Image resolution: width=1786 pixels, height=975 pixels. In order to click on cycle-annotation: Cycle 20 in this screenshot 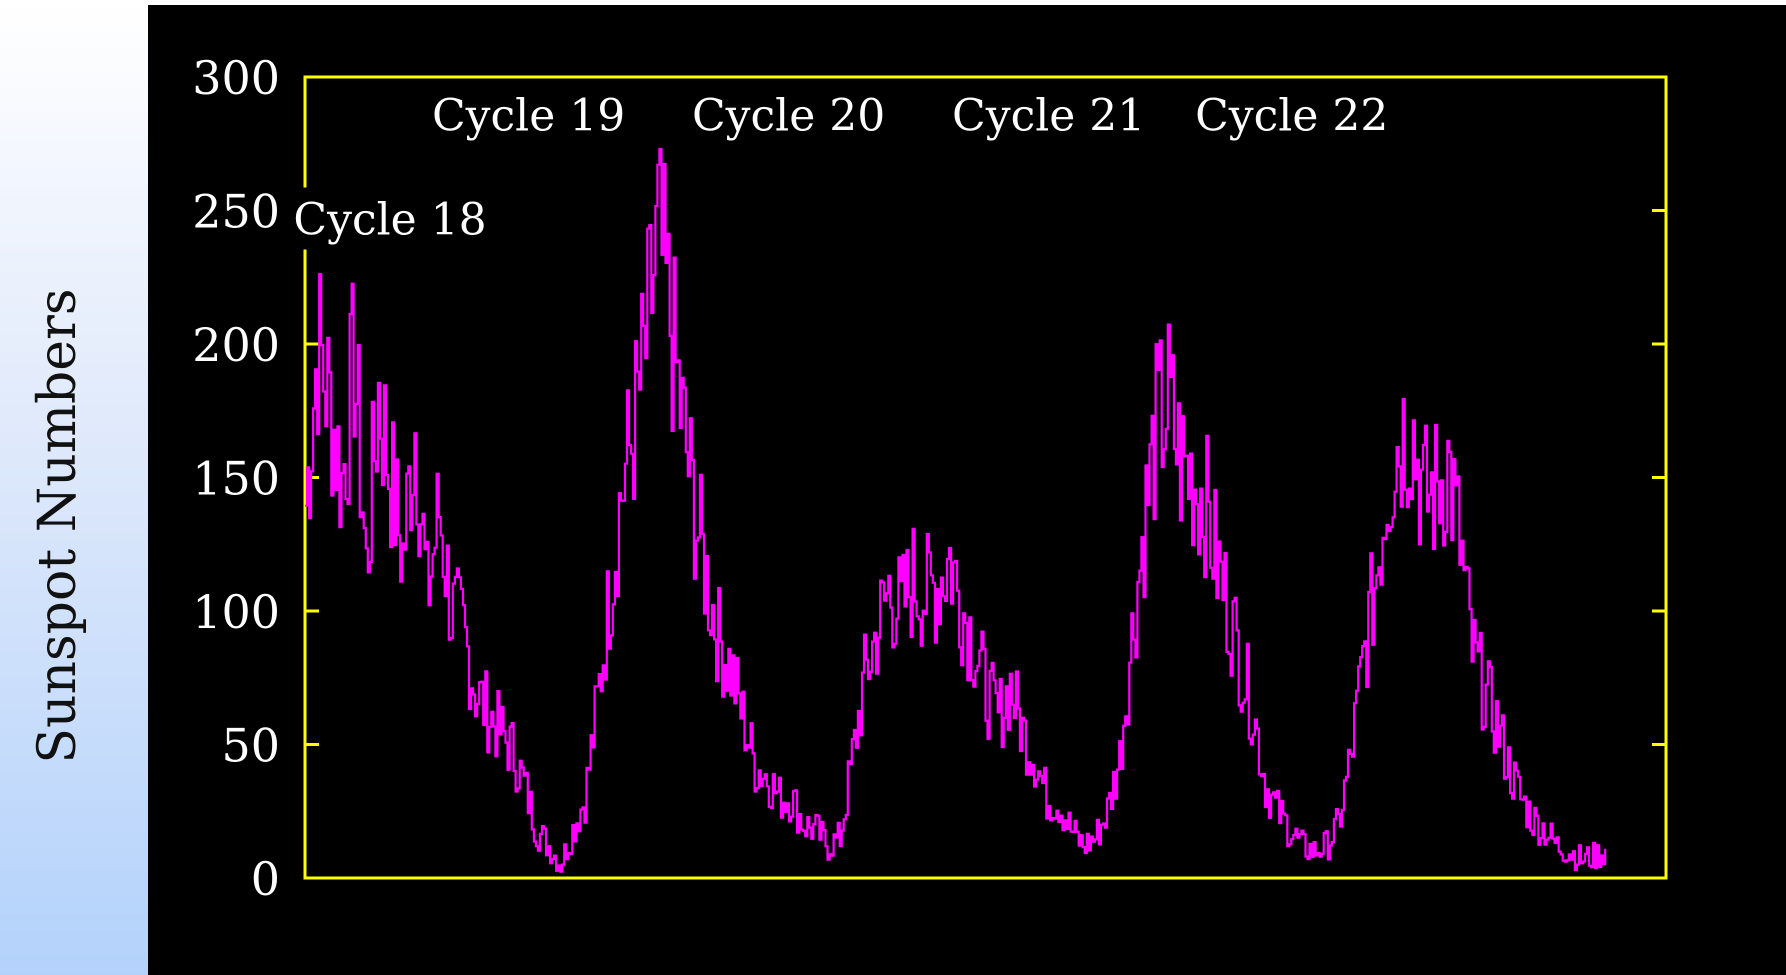, I will do `click(788, 115)`.